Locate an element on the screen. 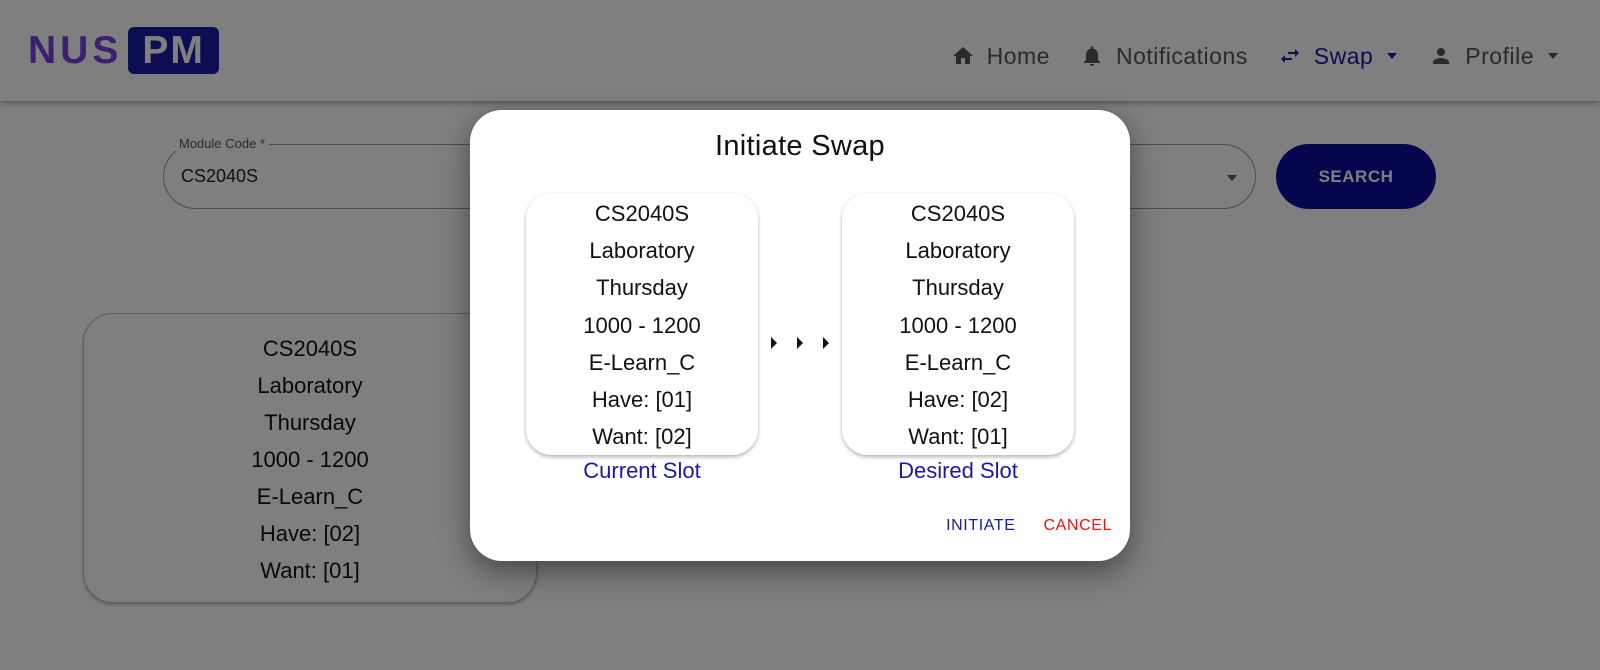 This screenshot has height=670, width=1600. slot-have: Have: [02] is located at coordinates (958, 400).